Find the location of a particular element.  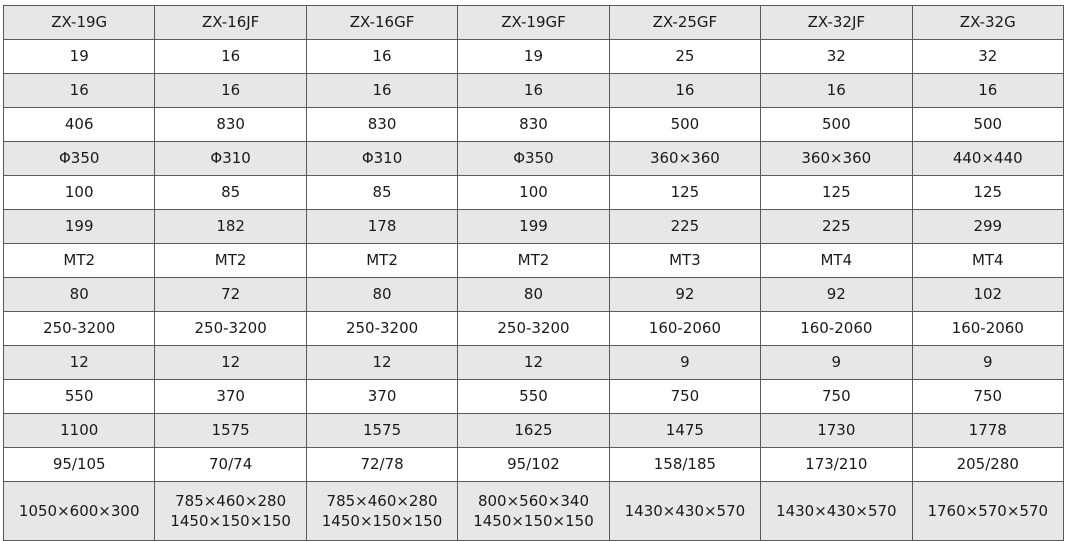

table-row: 12 12 12 12 9 9 9 is located at coordinates (533, 362).